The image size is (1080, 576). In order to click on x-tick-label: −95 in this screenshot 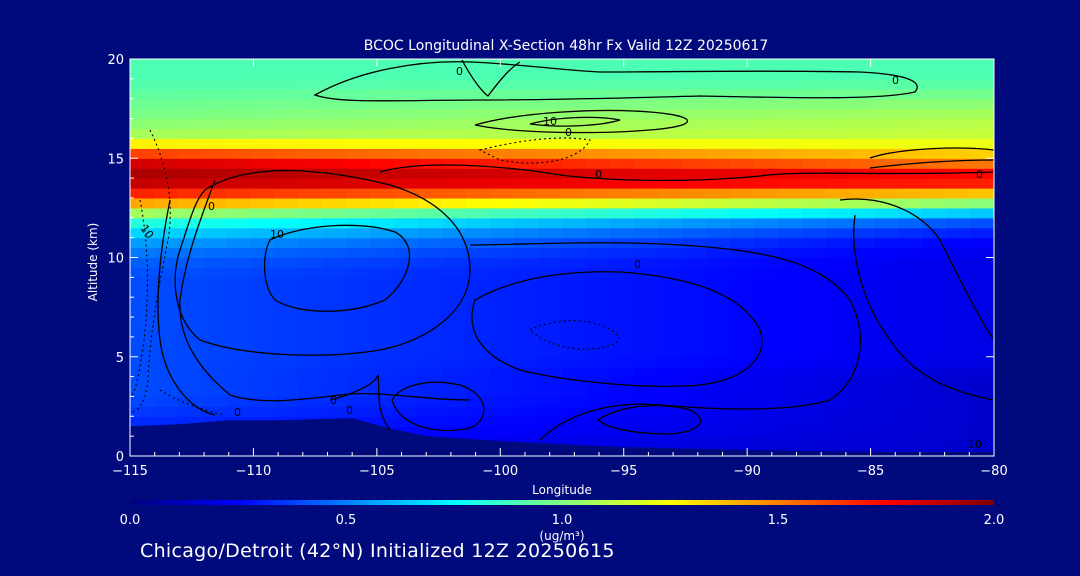, I will do `click(623, 471)`.